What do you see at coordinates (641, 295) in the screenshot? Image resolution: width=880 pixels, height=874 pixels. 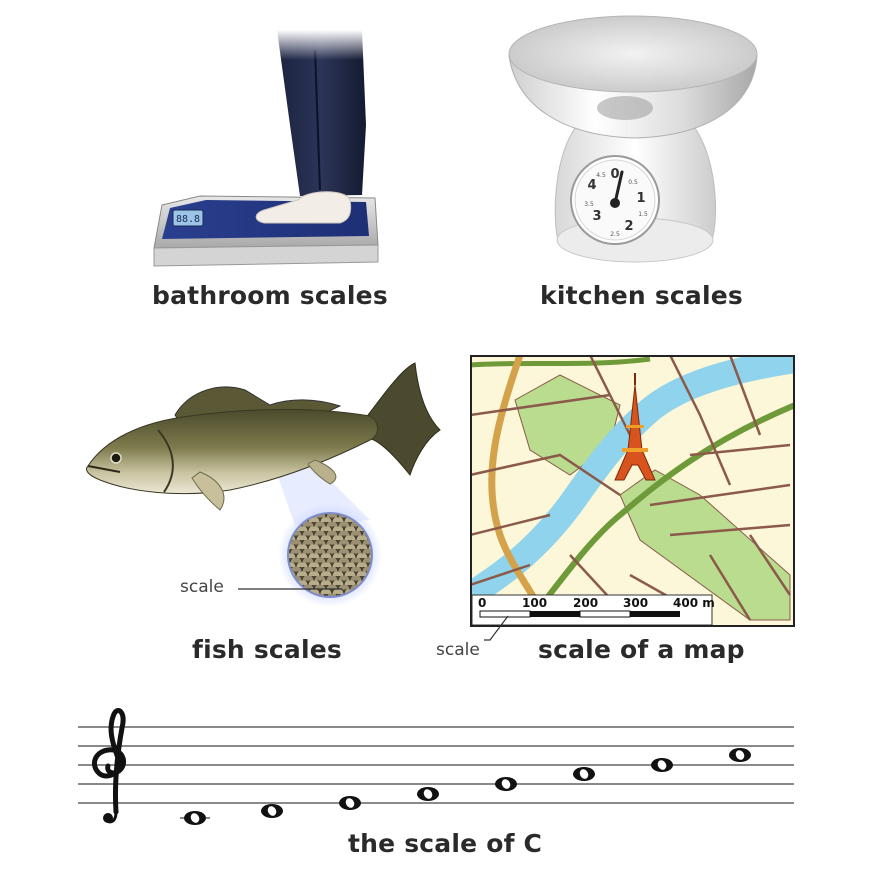 I see `caption-kitchen-scales: kitchen scales` at bounding box center [641, 295].